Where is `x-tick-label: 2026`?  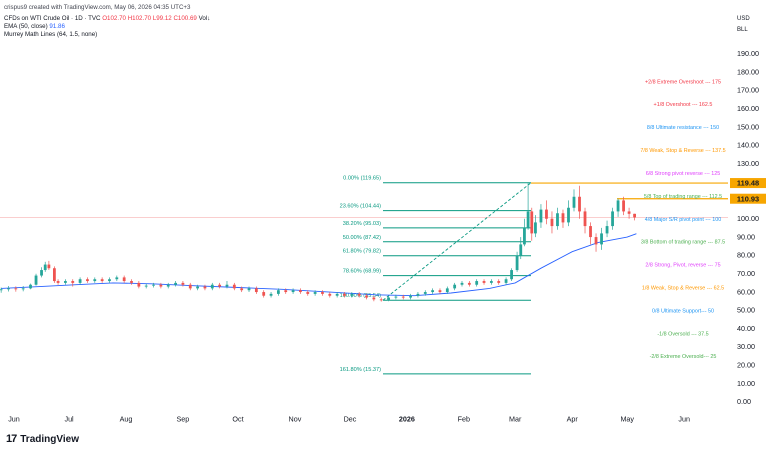 x-tick-label: 2026 is located at coordinates (407, 419).